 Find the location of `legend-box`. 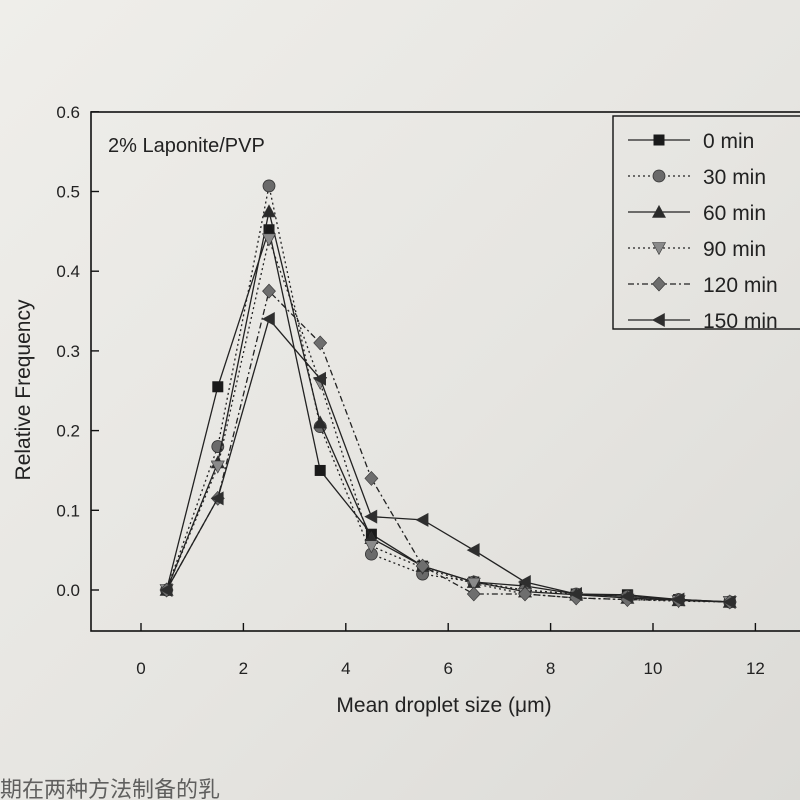

legend-box is located at coordinates (706, 222).